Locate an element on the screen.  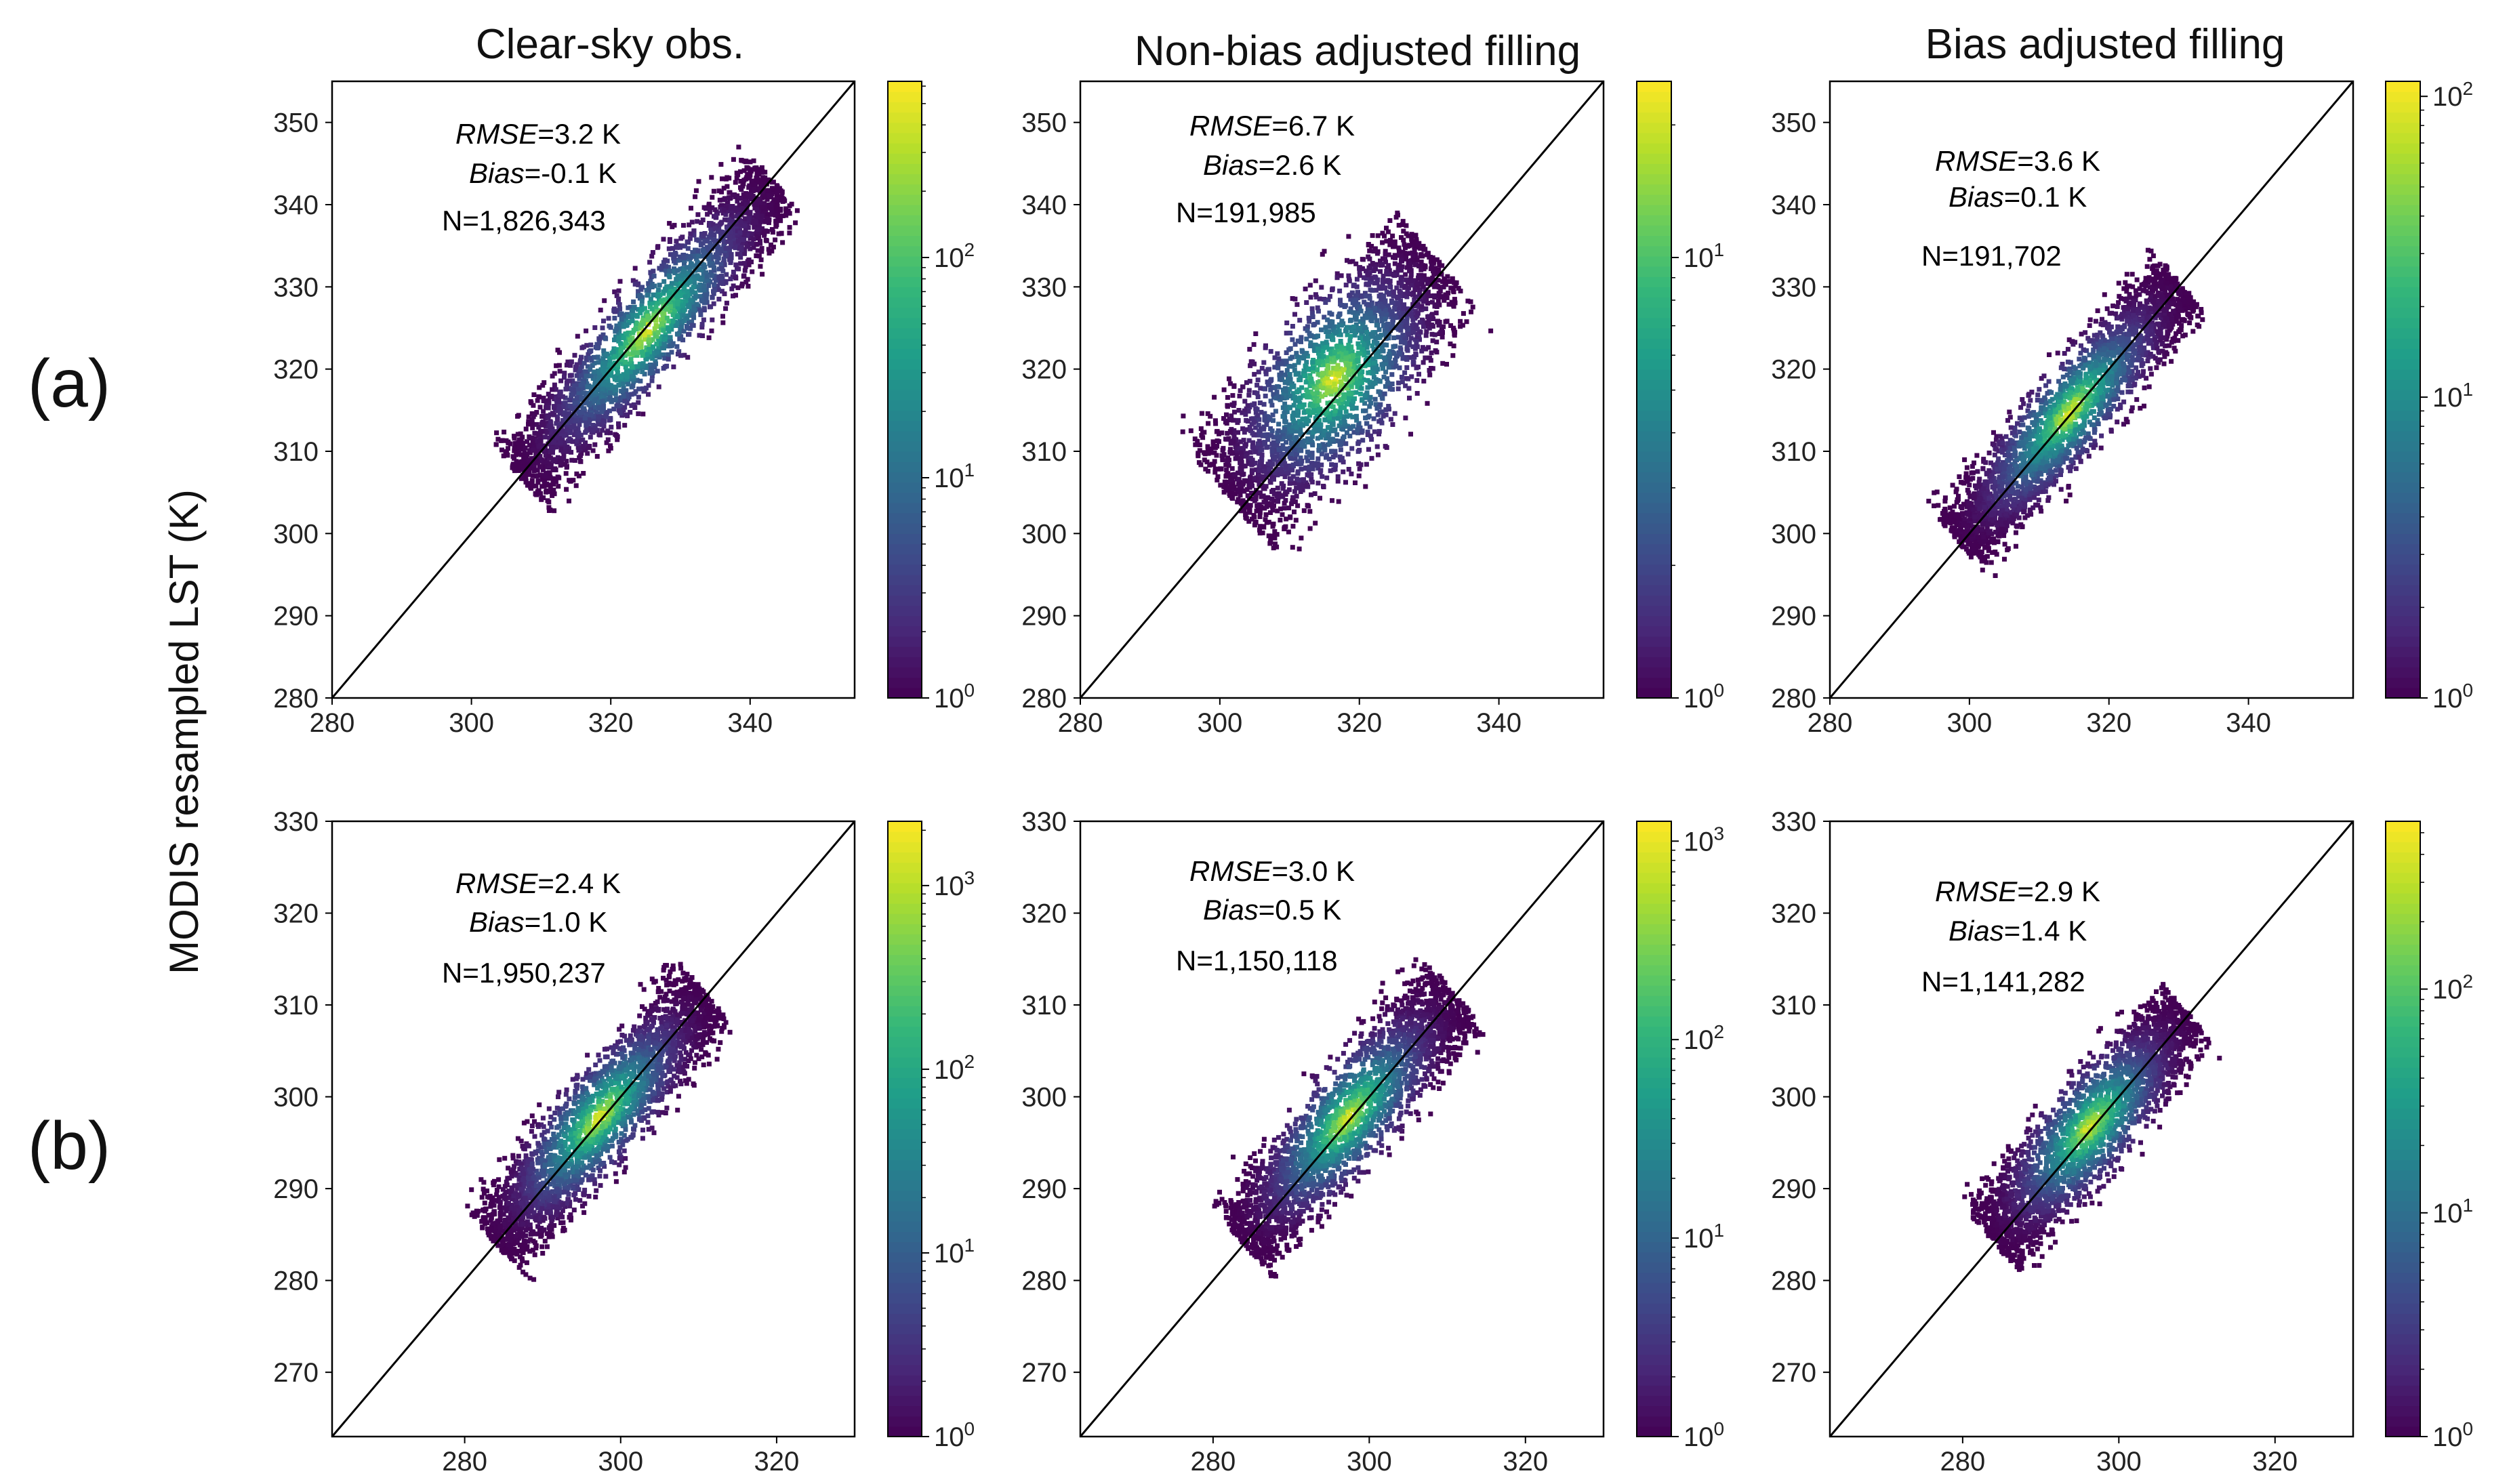
colorbar-segment is located at coordinates (905, 528).